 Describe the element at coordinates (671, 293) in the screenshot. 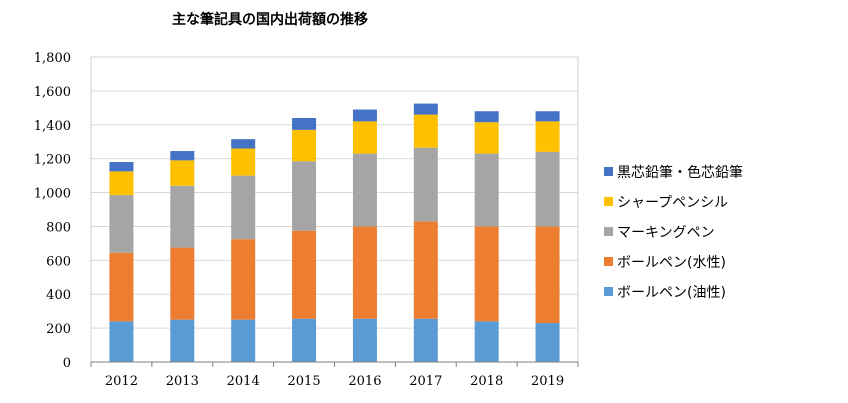

I see `legend-label: ボールペン(油性)` at that location.